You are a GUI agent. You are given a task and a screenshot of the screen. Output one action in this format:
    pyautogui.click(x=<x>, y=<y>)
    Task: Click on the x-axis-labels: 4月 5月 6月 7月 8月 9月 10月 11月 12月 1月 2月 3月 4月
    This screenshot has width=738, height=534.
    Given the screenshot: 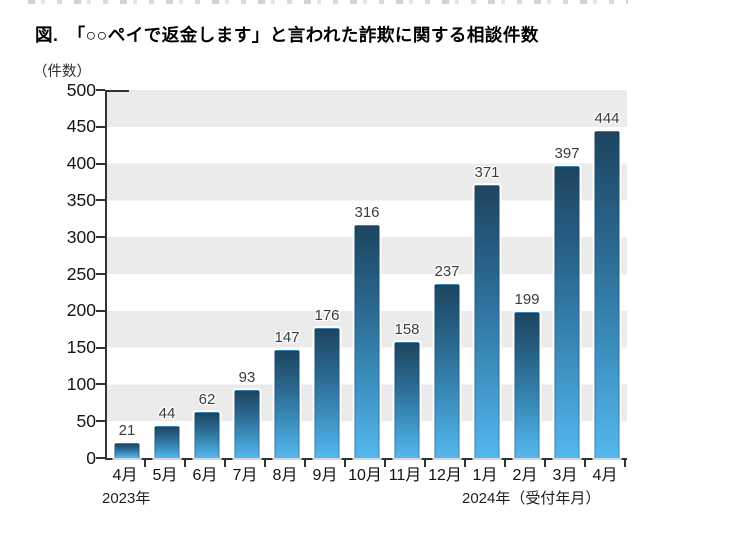 What is the action you would take?
    pyautogui.click(x=365, y=475)
    